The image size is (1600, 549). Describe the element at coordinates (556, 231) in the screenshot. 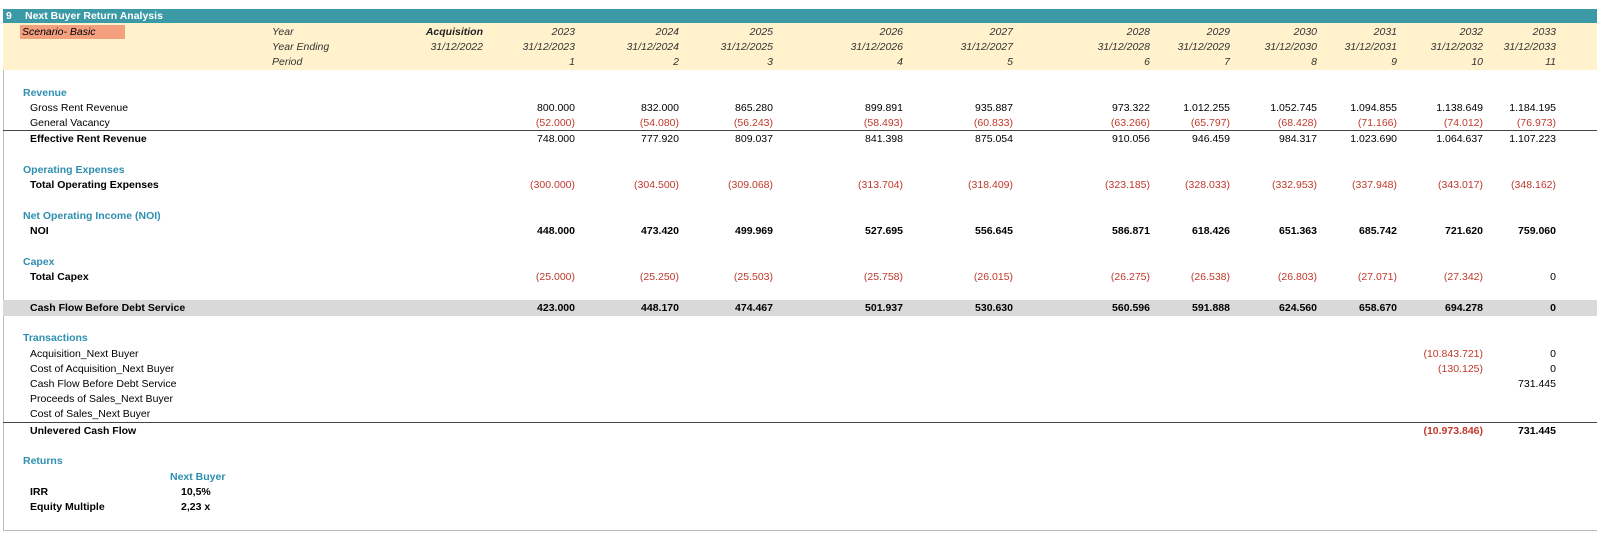

I see `noi-value-1: 448.000` at that location.